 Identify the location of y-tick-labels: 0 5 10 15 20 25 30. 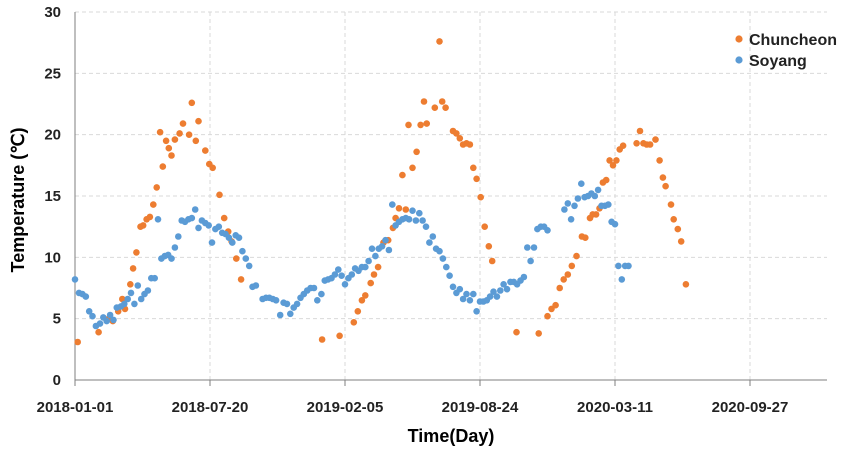
(52, 196).